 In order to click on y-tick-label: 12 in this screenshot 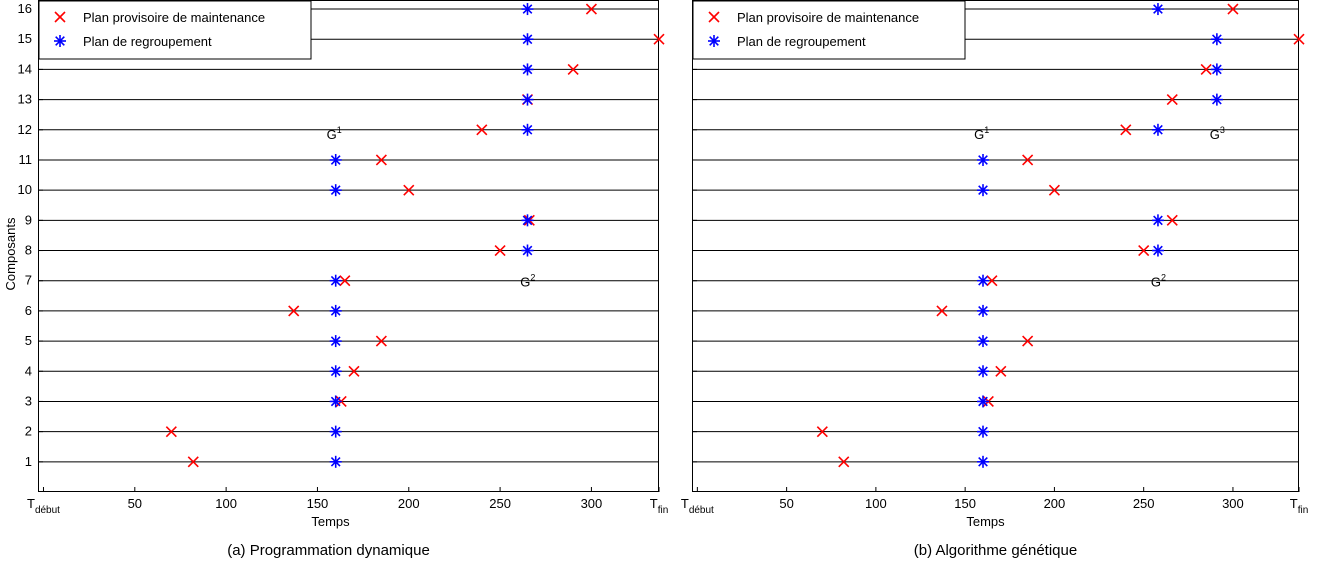, I will do `click(25, 129)`.